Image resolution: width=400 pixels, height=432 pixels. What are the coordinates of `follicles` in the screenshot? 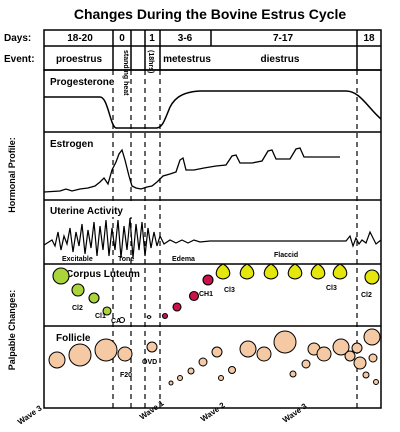 It's located at (214, 357).